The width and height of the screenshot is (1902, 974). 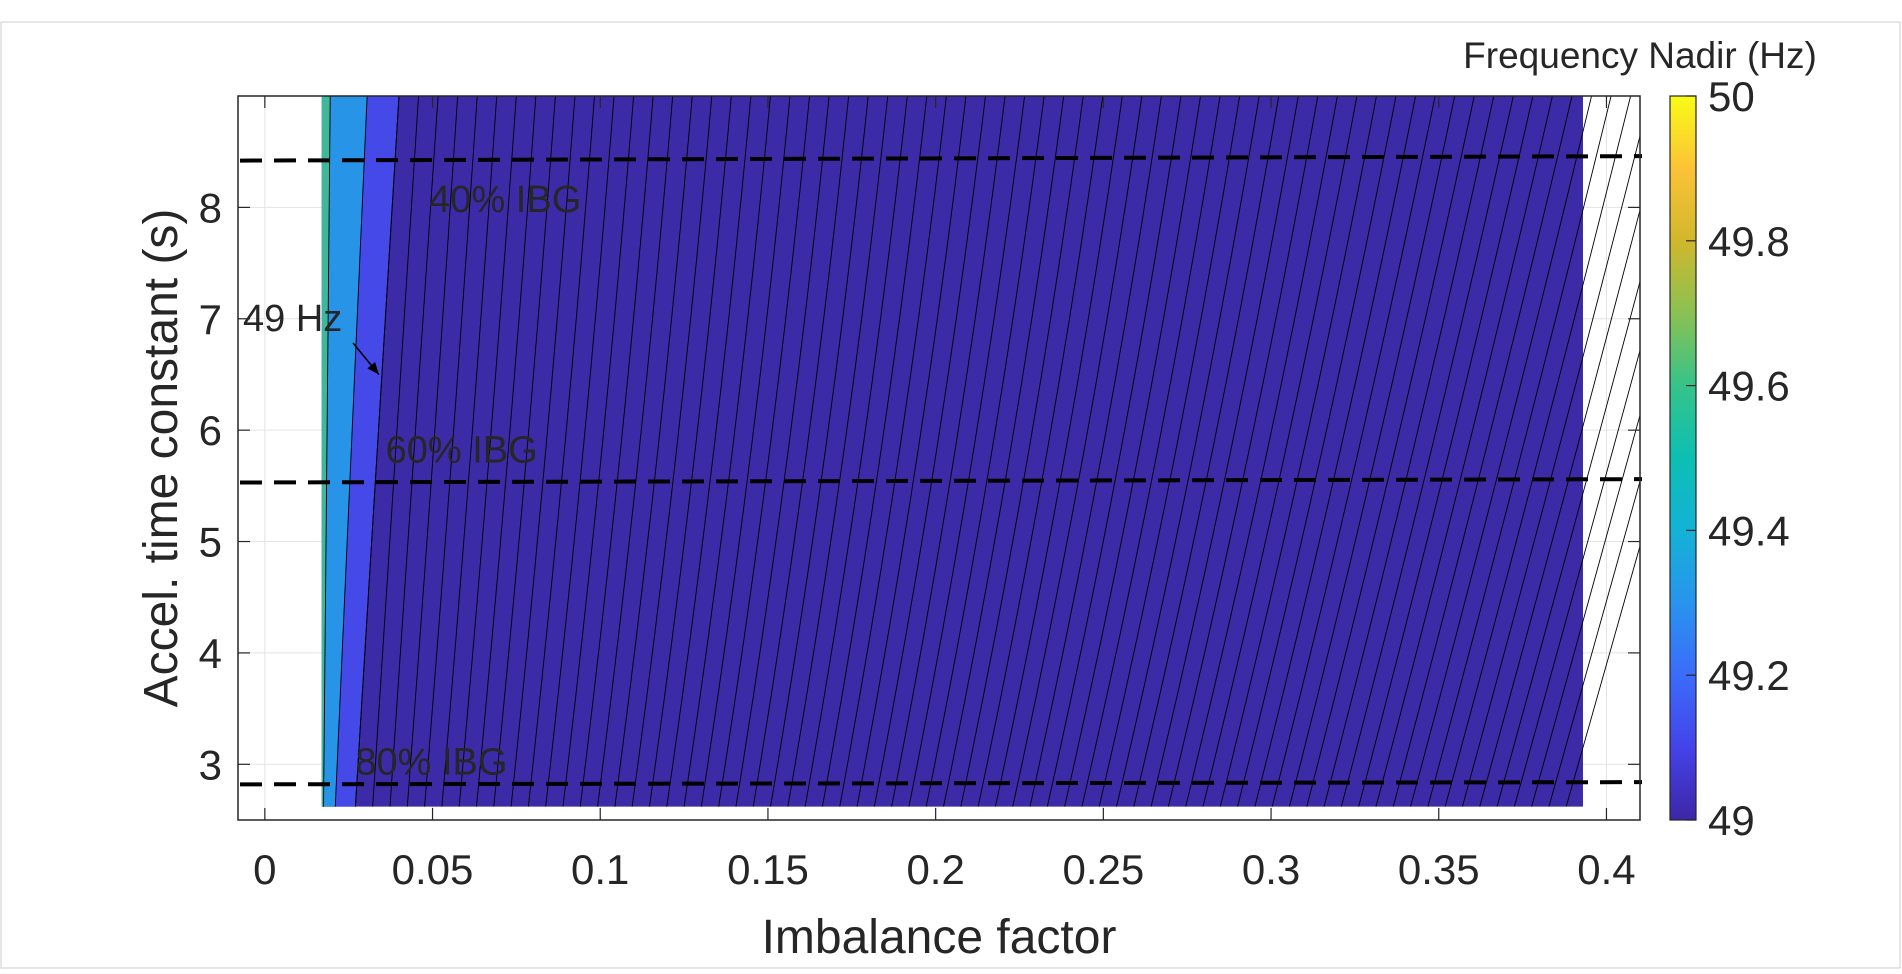 I want to click on y-tick-label: 8, so click(x=210, y=207).